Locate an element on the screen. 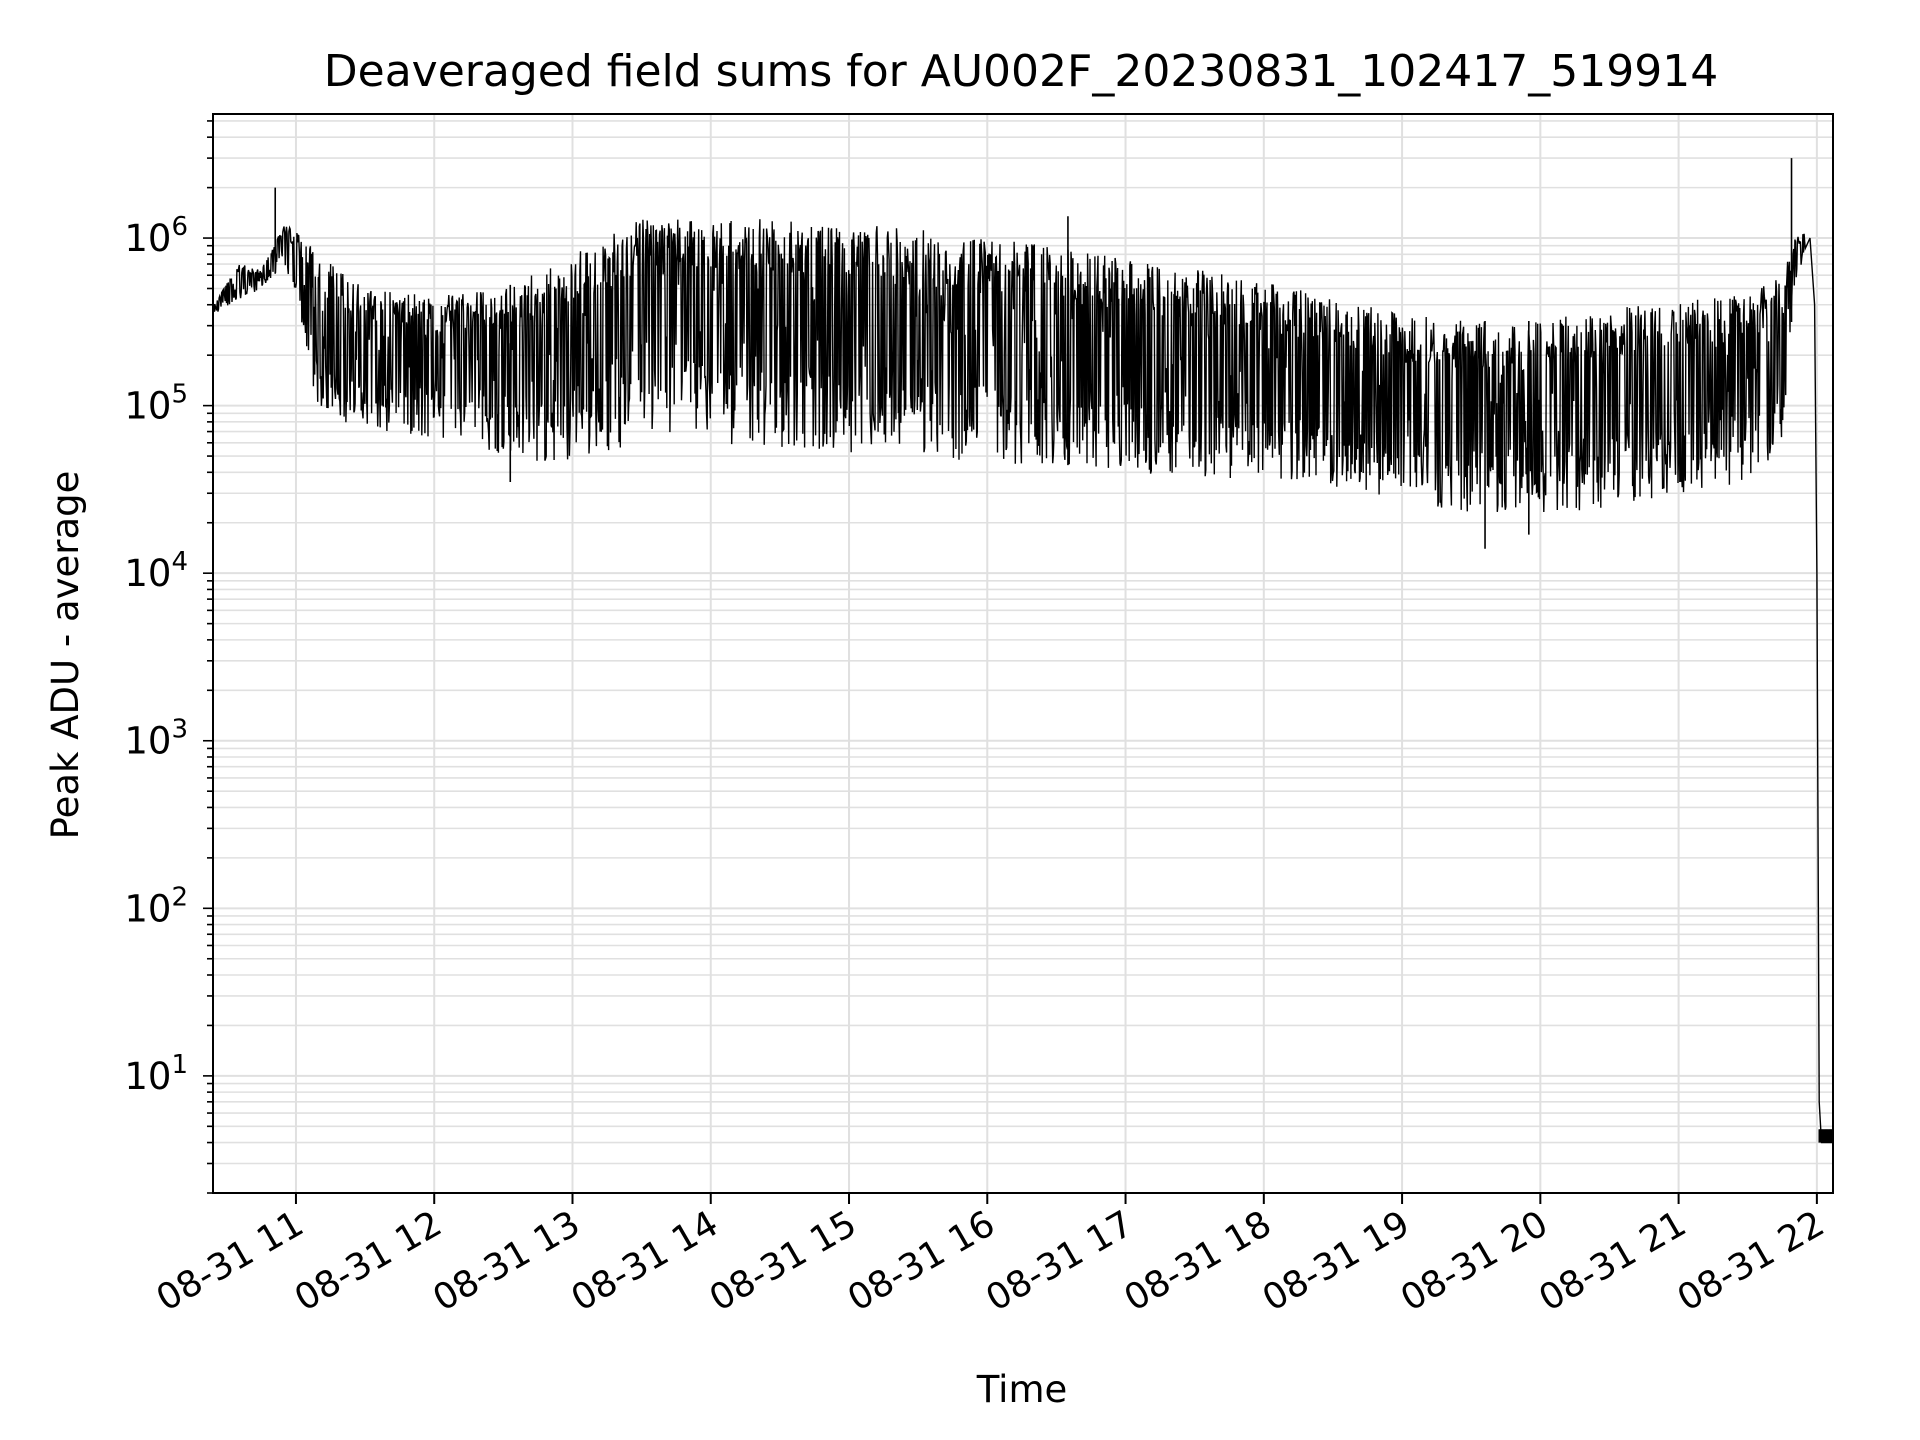  y-axis: 101 102 103 104 105 106 is located at coordinates (168, 657).